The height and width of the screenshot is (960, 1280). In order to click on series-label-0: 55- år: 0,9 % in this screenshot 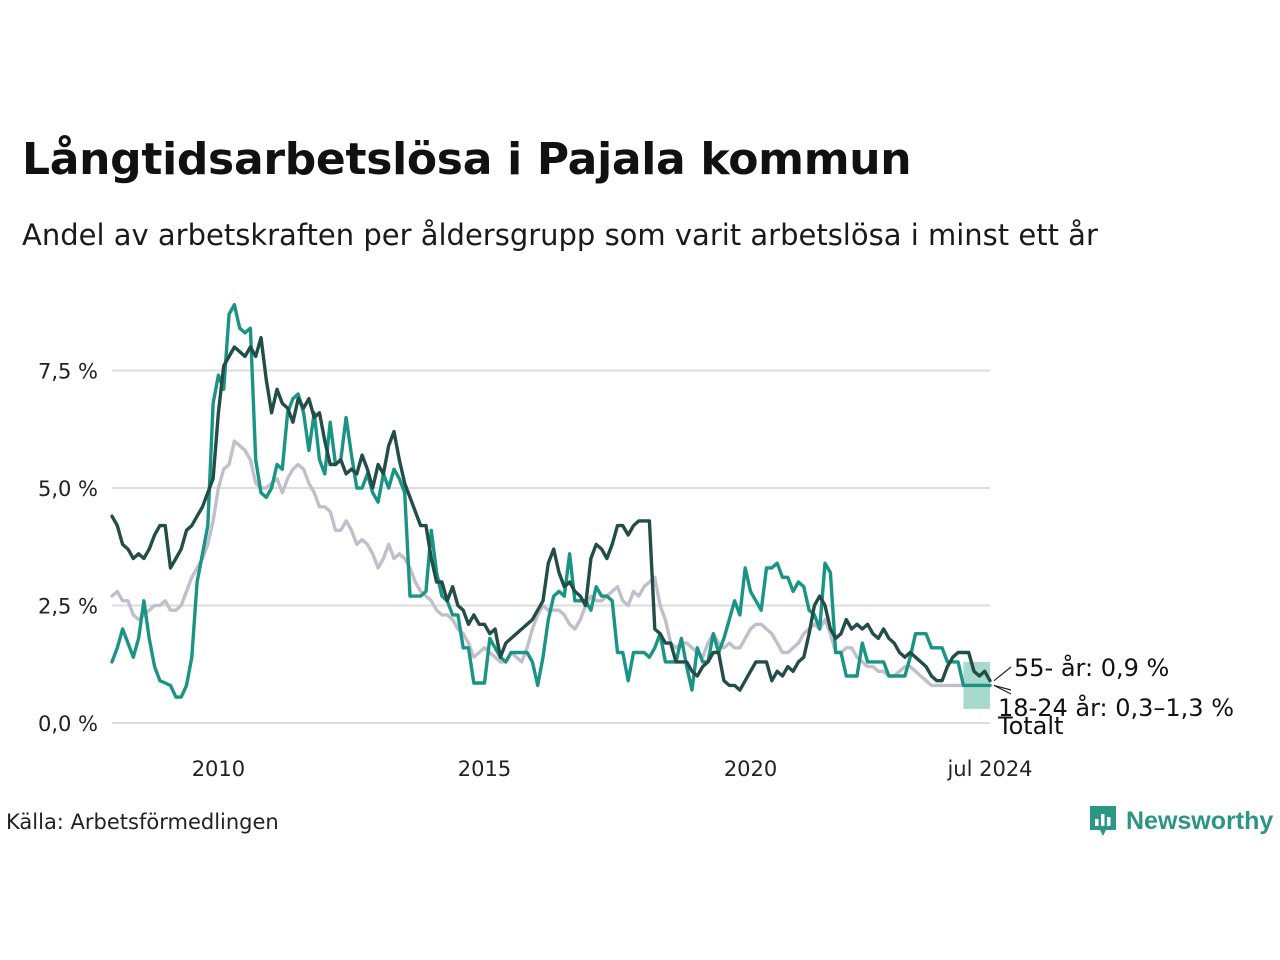, I will do `click(1091, 667)`.